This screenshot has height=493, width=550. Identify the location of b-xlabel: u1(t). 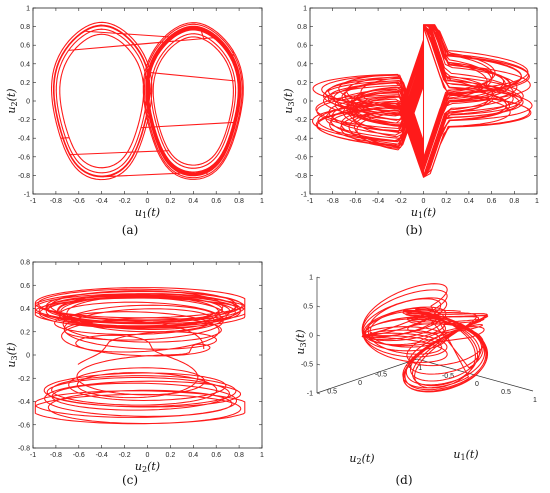
(423, 213).